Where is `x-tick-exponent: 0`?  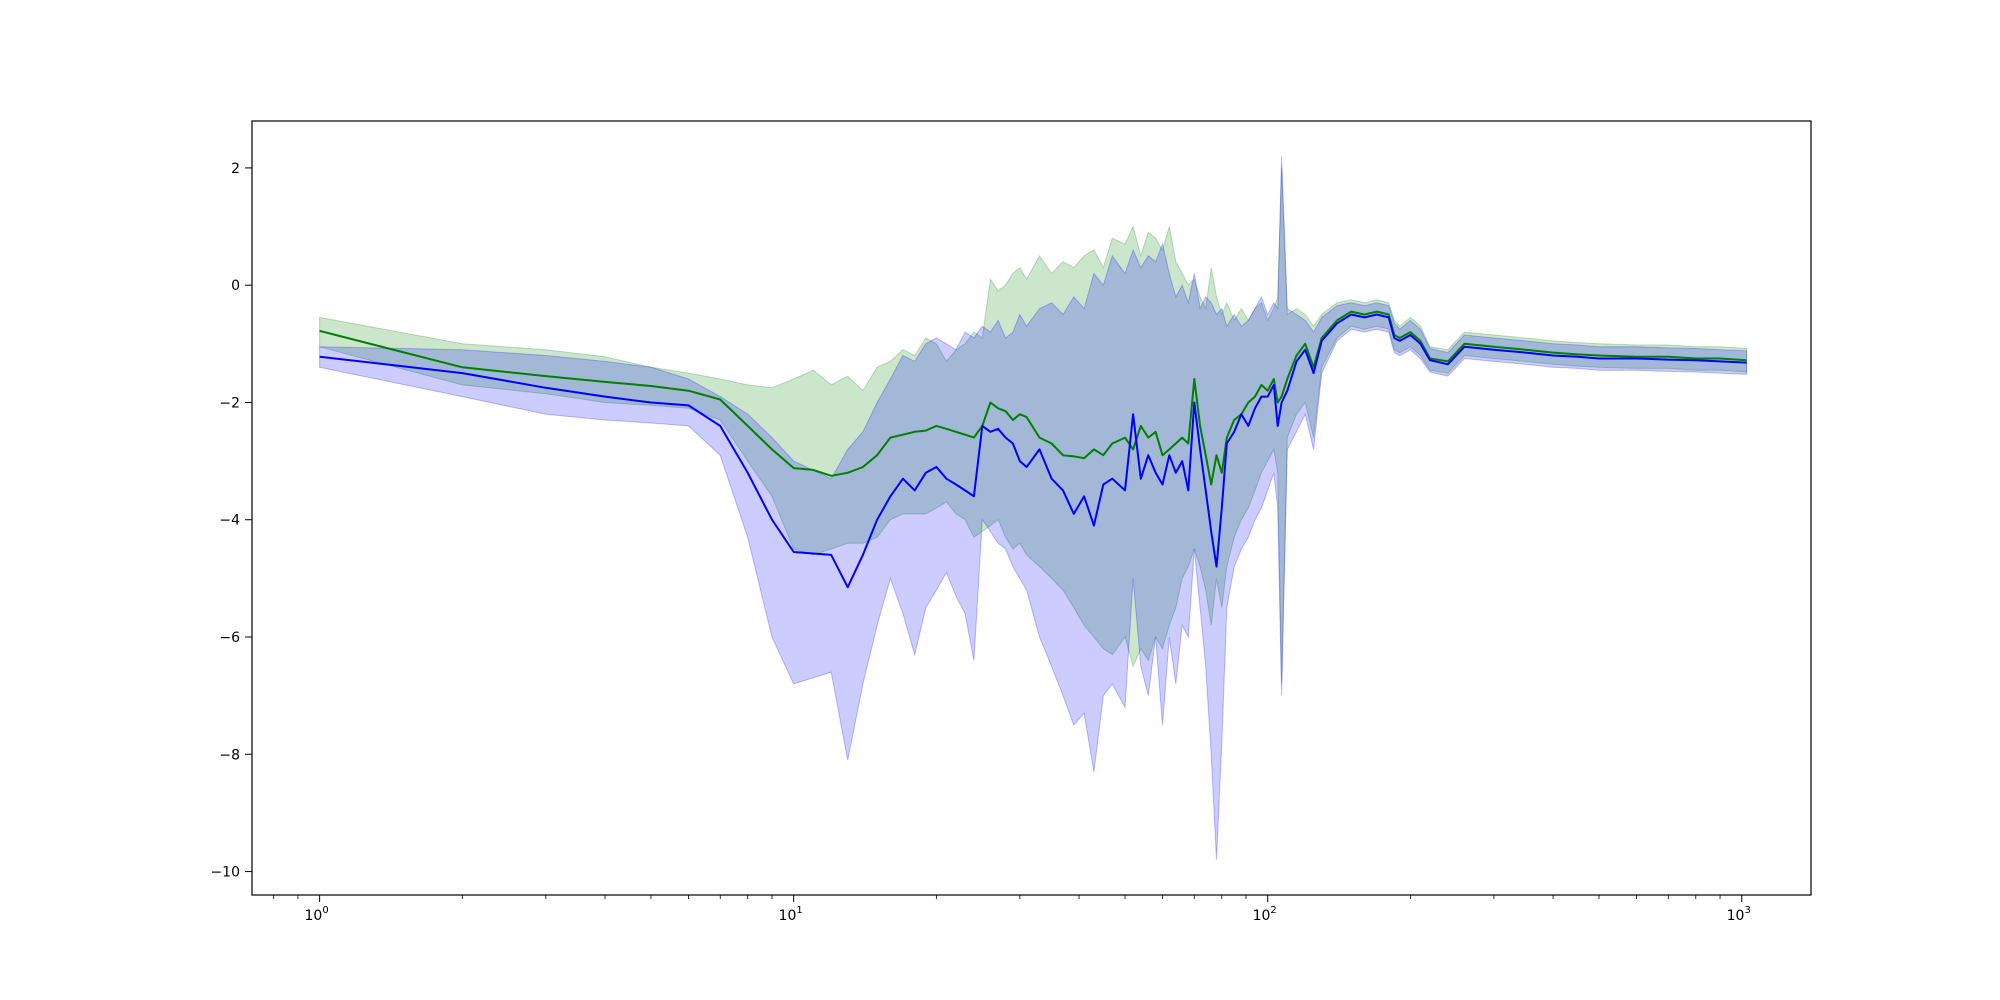 x-tick-exponent: 0 is located at coordinates (325, 910).